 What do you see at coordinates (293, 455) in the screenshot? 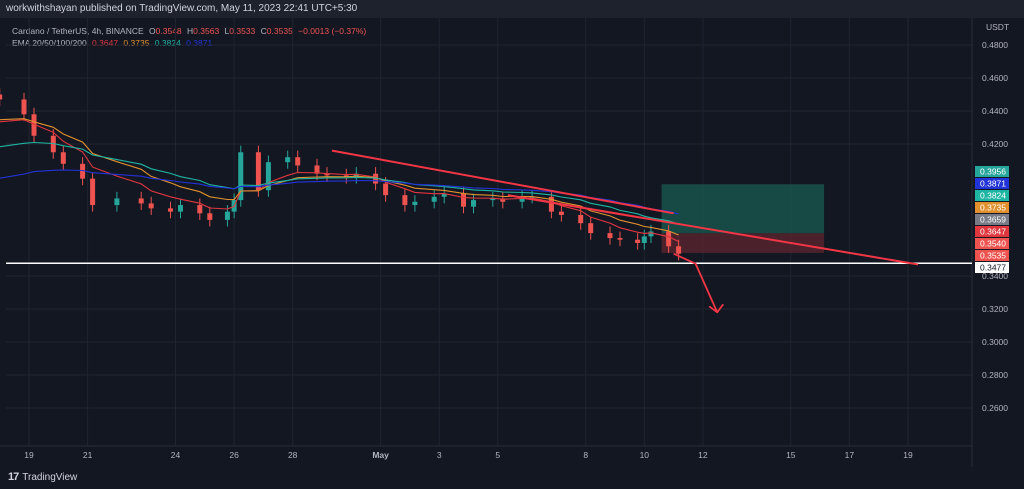
I see `x-tick-label: 28` at bounding box center [293, 455].